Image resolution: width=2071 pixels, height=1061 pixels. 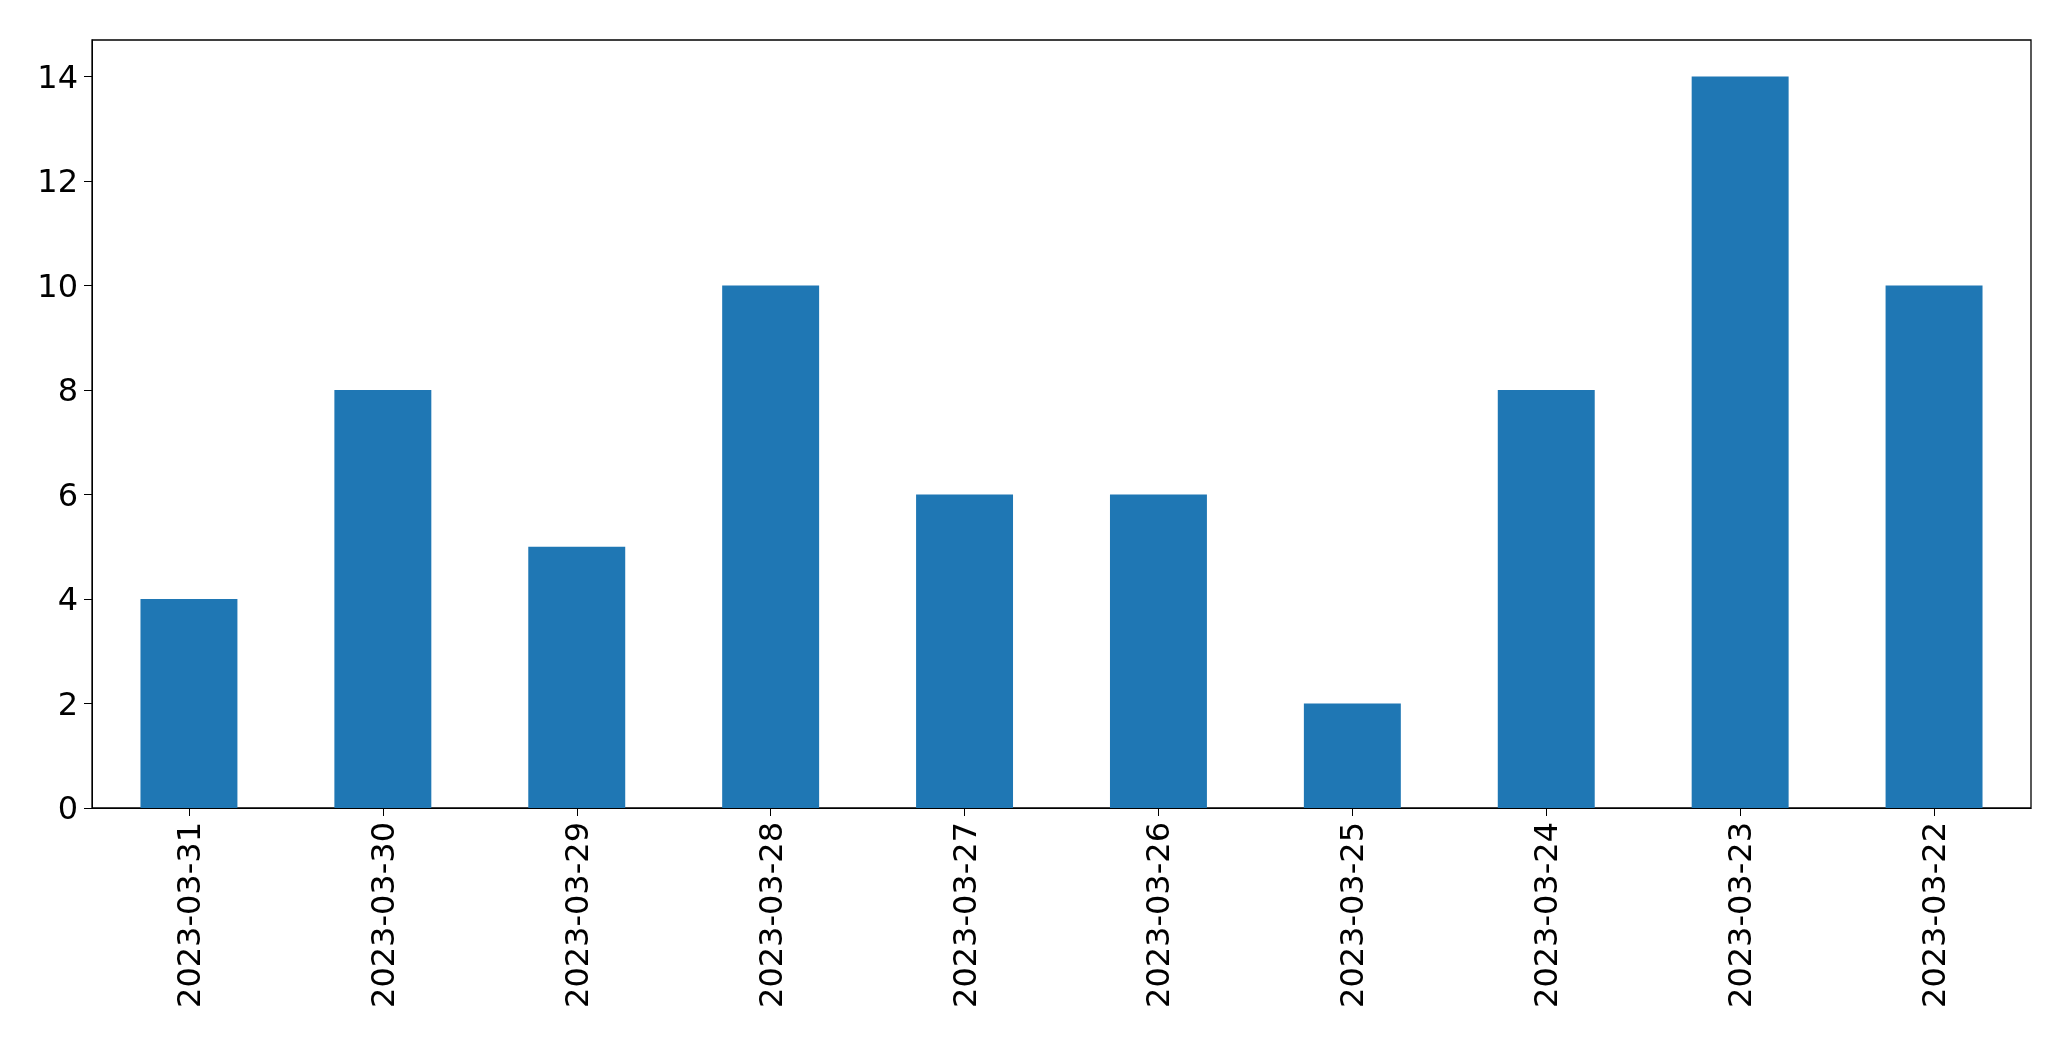 I want to click on x-tick-label: 2023-03-30, so click(x=382, y=915).